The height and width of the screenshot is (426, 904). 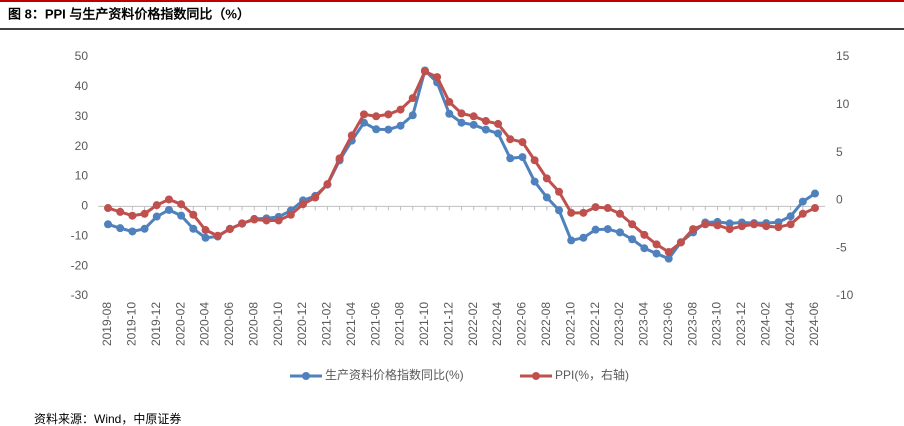 What do you see at coordinates (180, 324) in the screenshot?
I see `x-tick-label: 2020-02` at bounding box center [180, 324].